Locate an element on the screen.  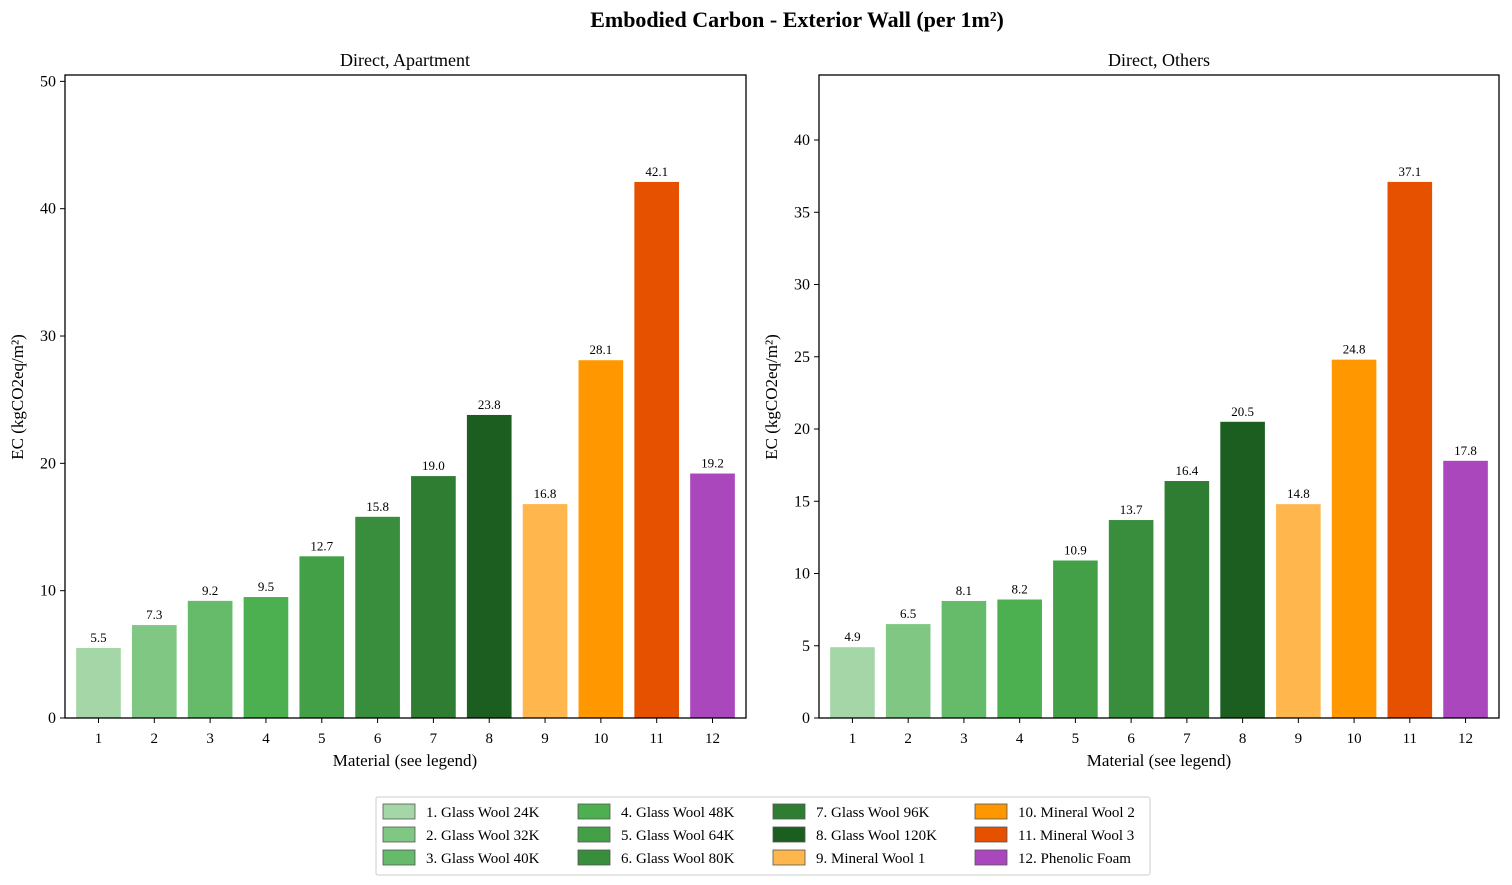
y-tick-label: 15 is located at coordinates (802, 501).